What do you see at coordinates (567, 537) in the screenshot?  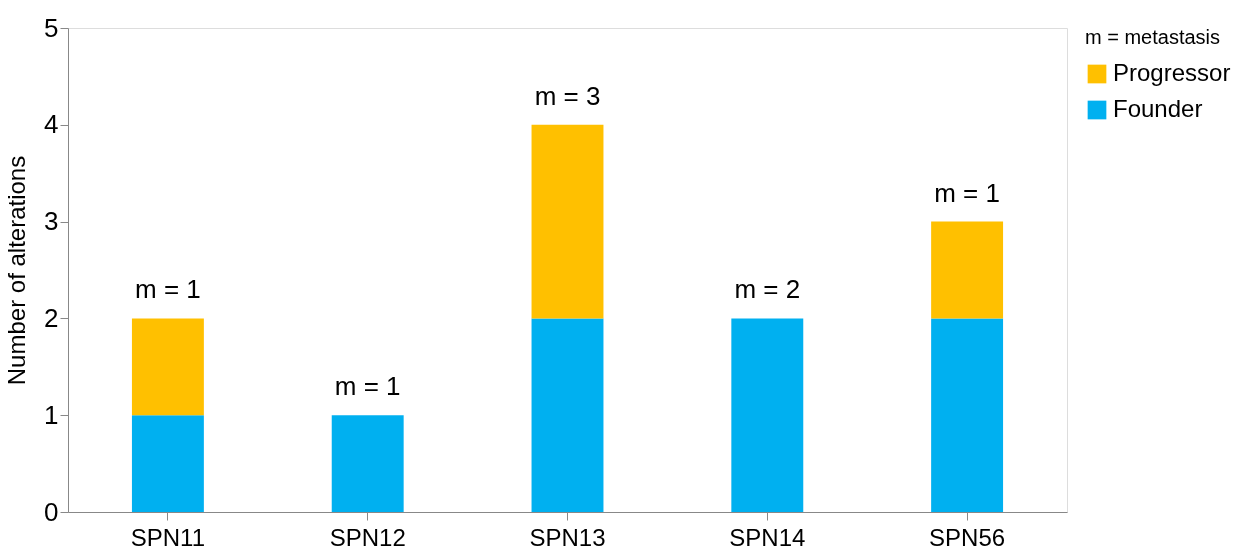 I see `x-tick-label: SPN13` at bounding box center [567, 537].